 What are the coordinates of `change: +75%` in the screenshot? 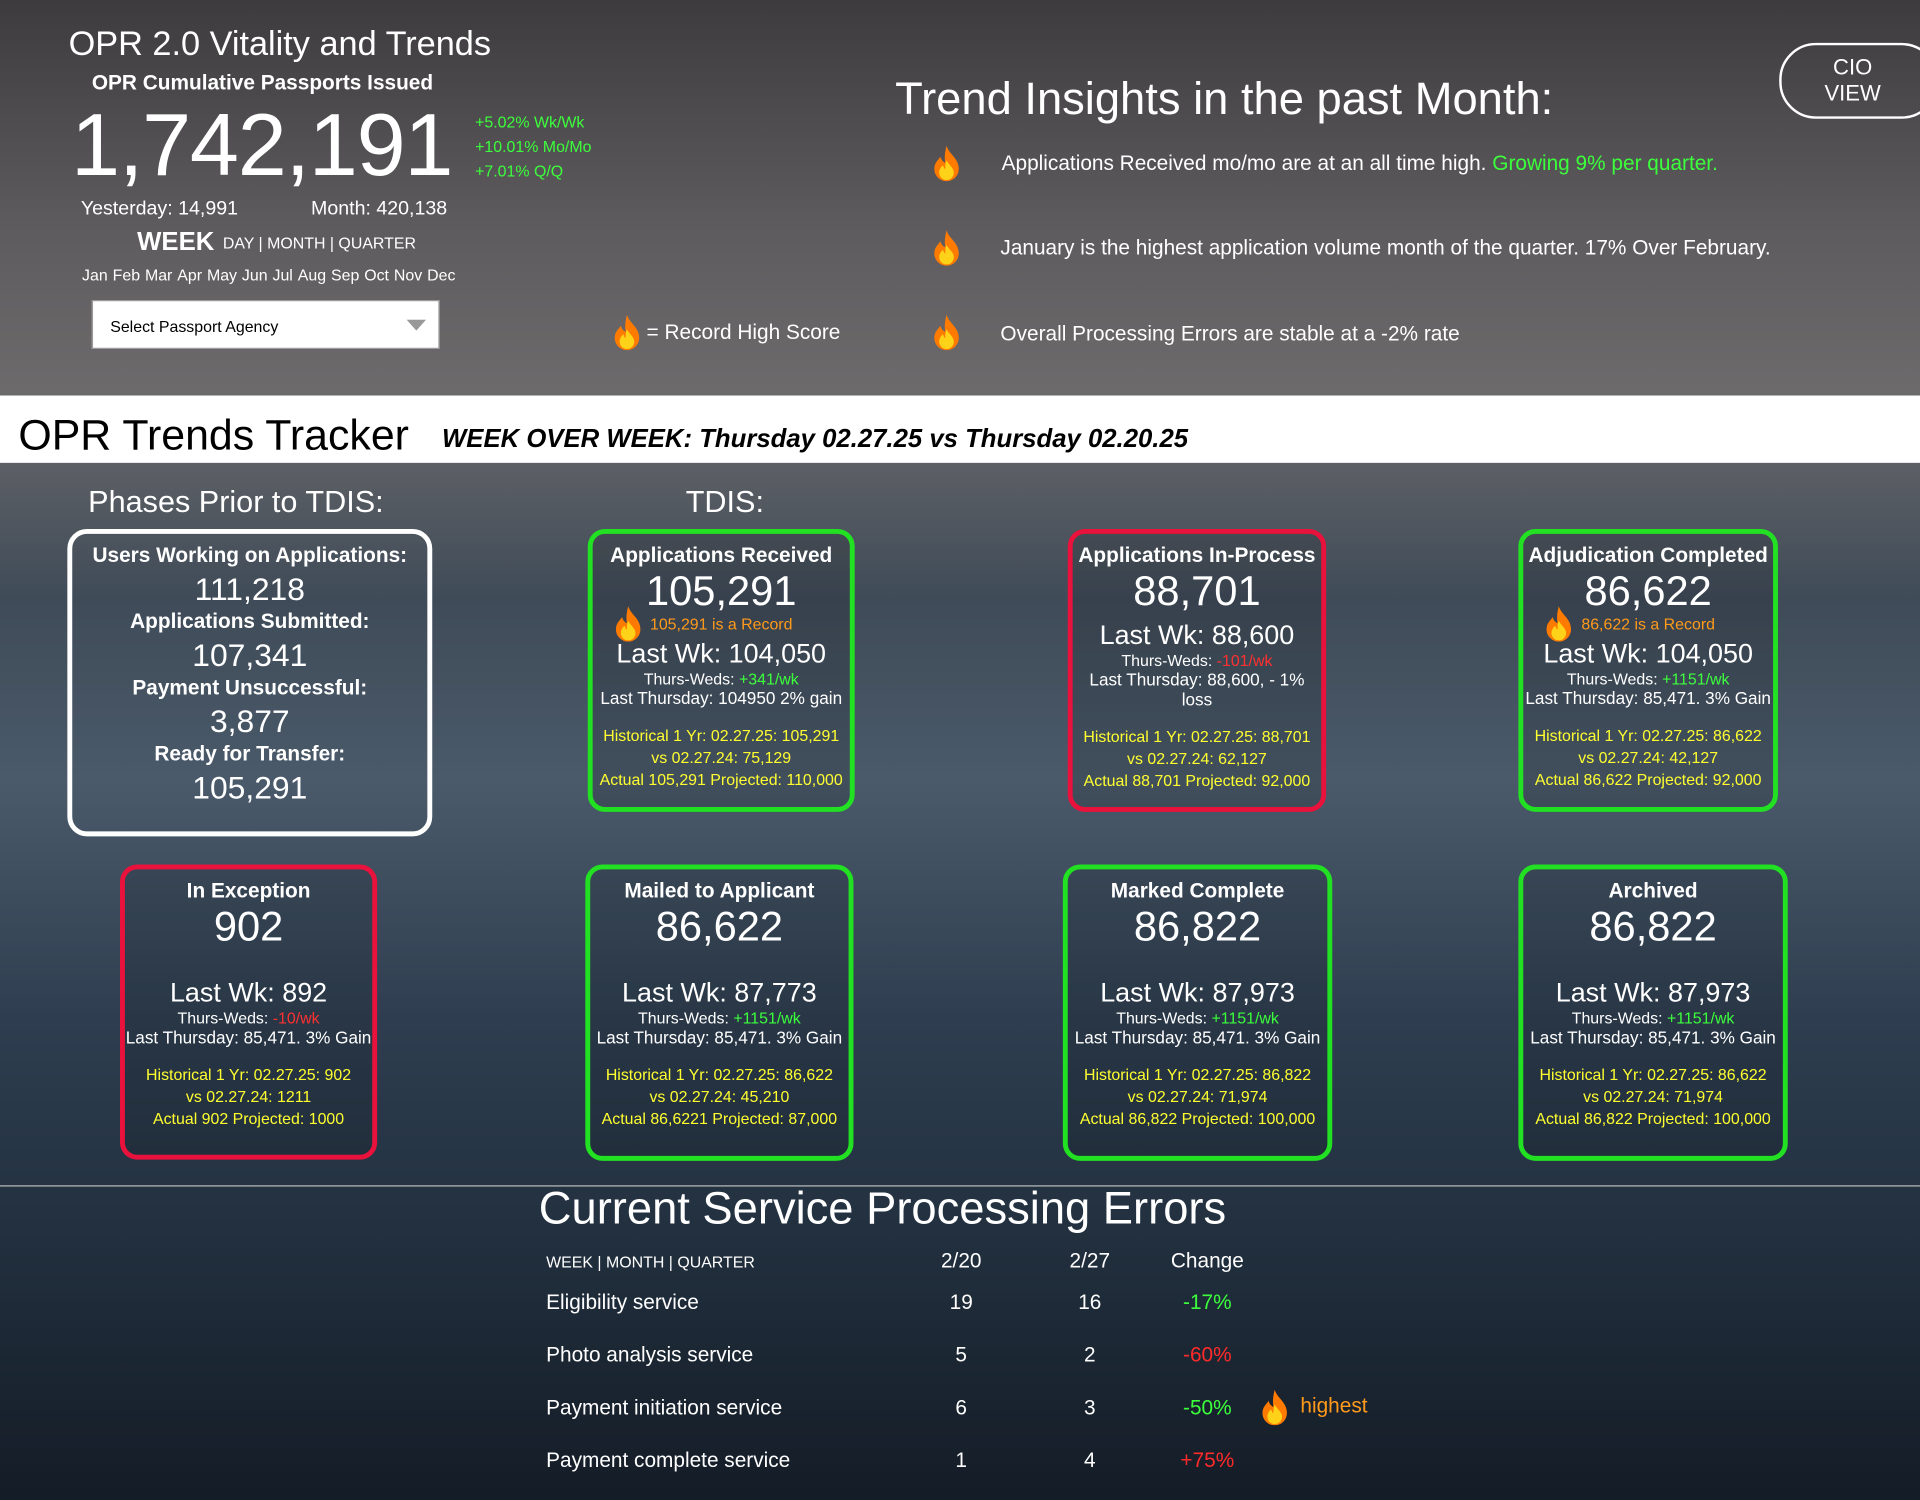 It's located at (1207, 1459).